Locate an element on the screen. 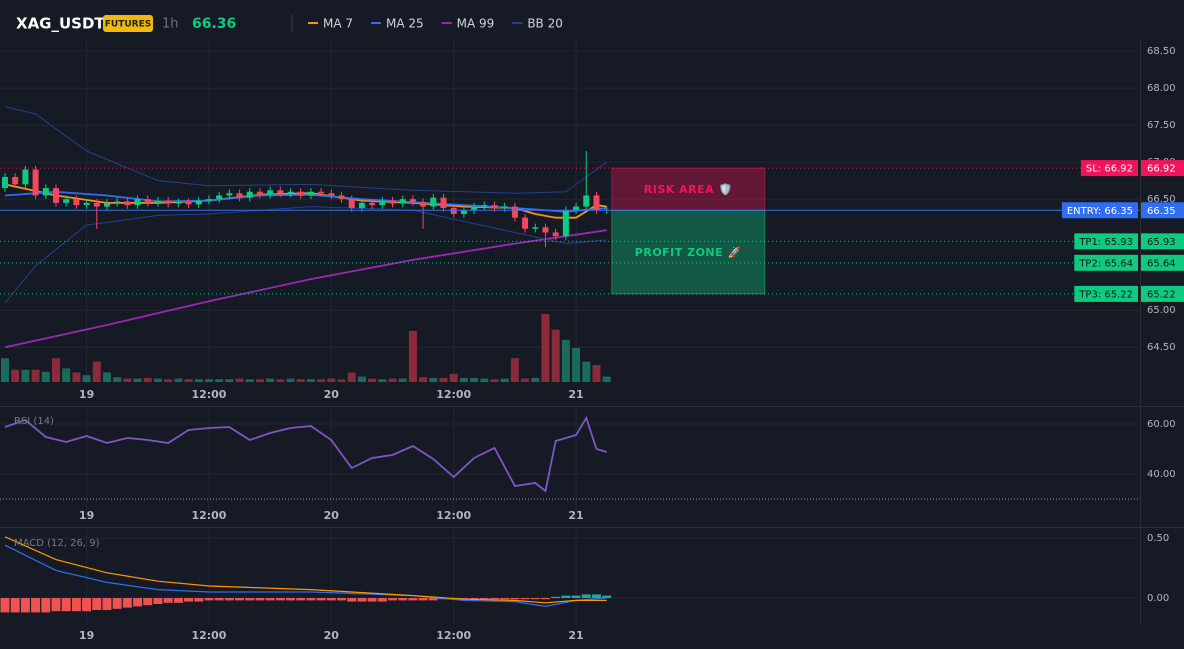 The image size is (1184, 649). panel-title: MACD (12, 26, 9) is located at coordinates (57, 543).